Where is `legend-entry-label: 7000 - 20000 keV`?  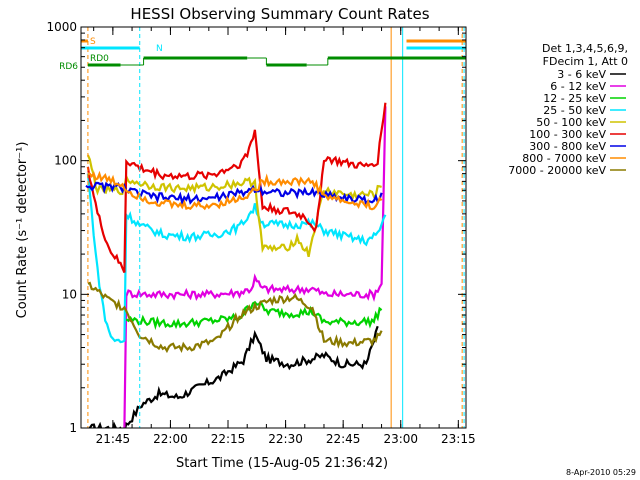
legend-entry-label: 7000 - 20000 keV is located at coordinates (557, 170).